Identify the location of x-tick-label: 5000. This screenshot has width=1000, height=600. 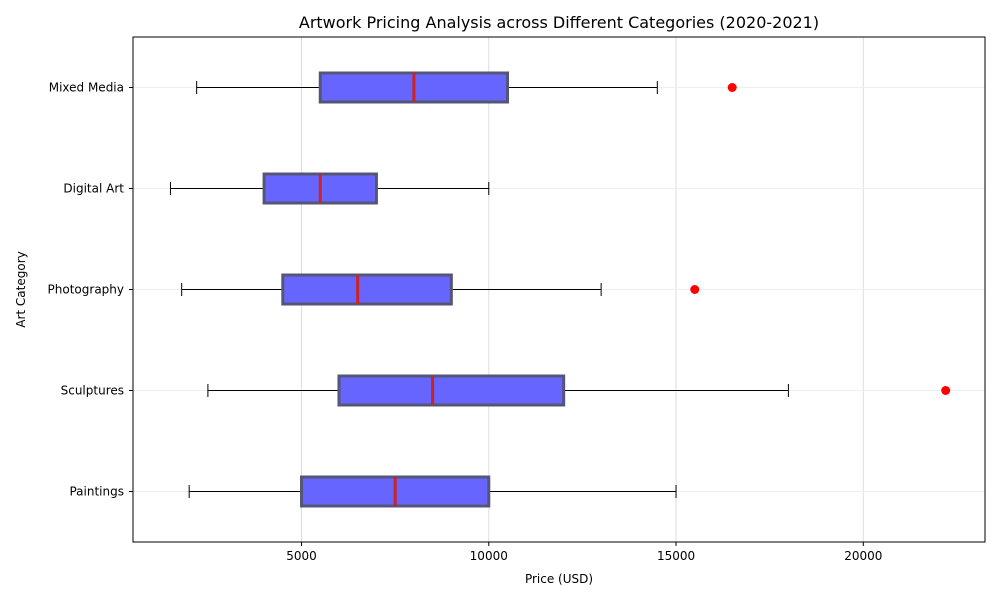
(301, 556).